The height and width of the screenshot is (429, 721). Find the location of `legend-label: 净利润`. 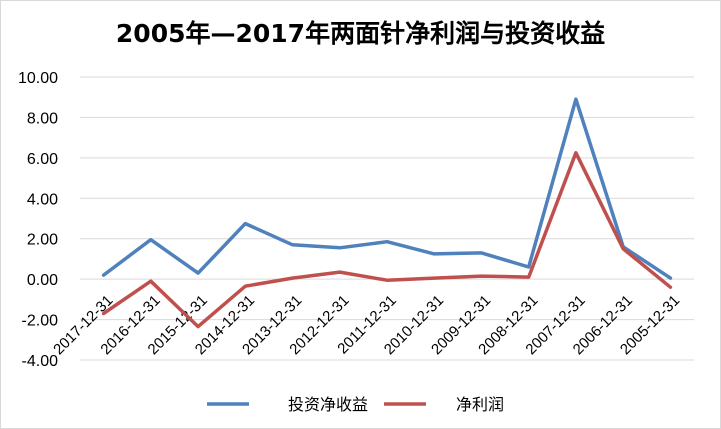

legend-label: 净利润 is located at coordinates (480, 404).